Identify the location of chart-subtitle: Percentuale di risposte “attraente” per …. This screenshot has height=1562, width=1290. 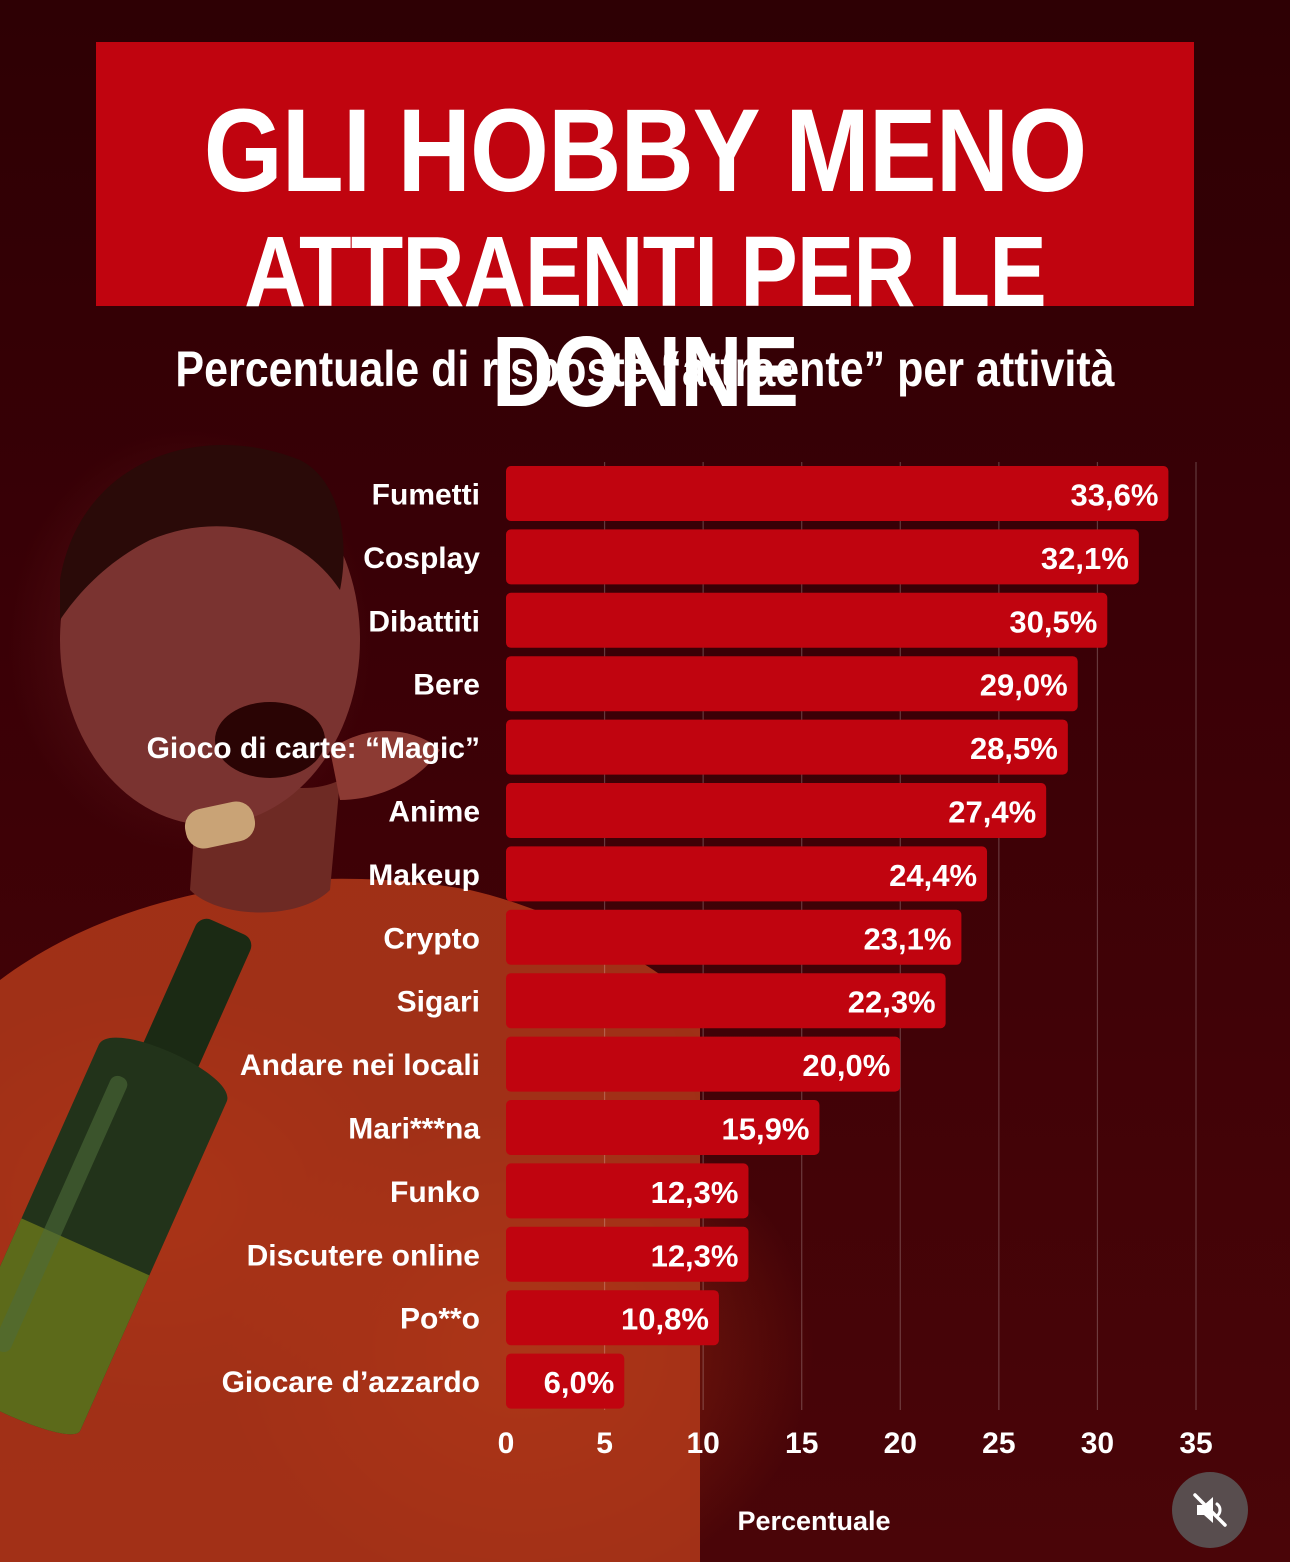
(645, 369).